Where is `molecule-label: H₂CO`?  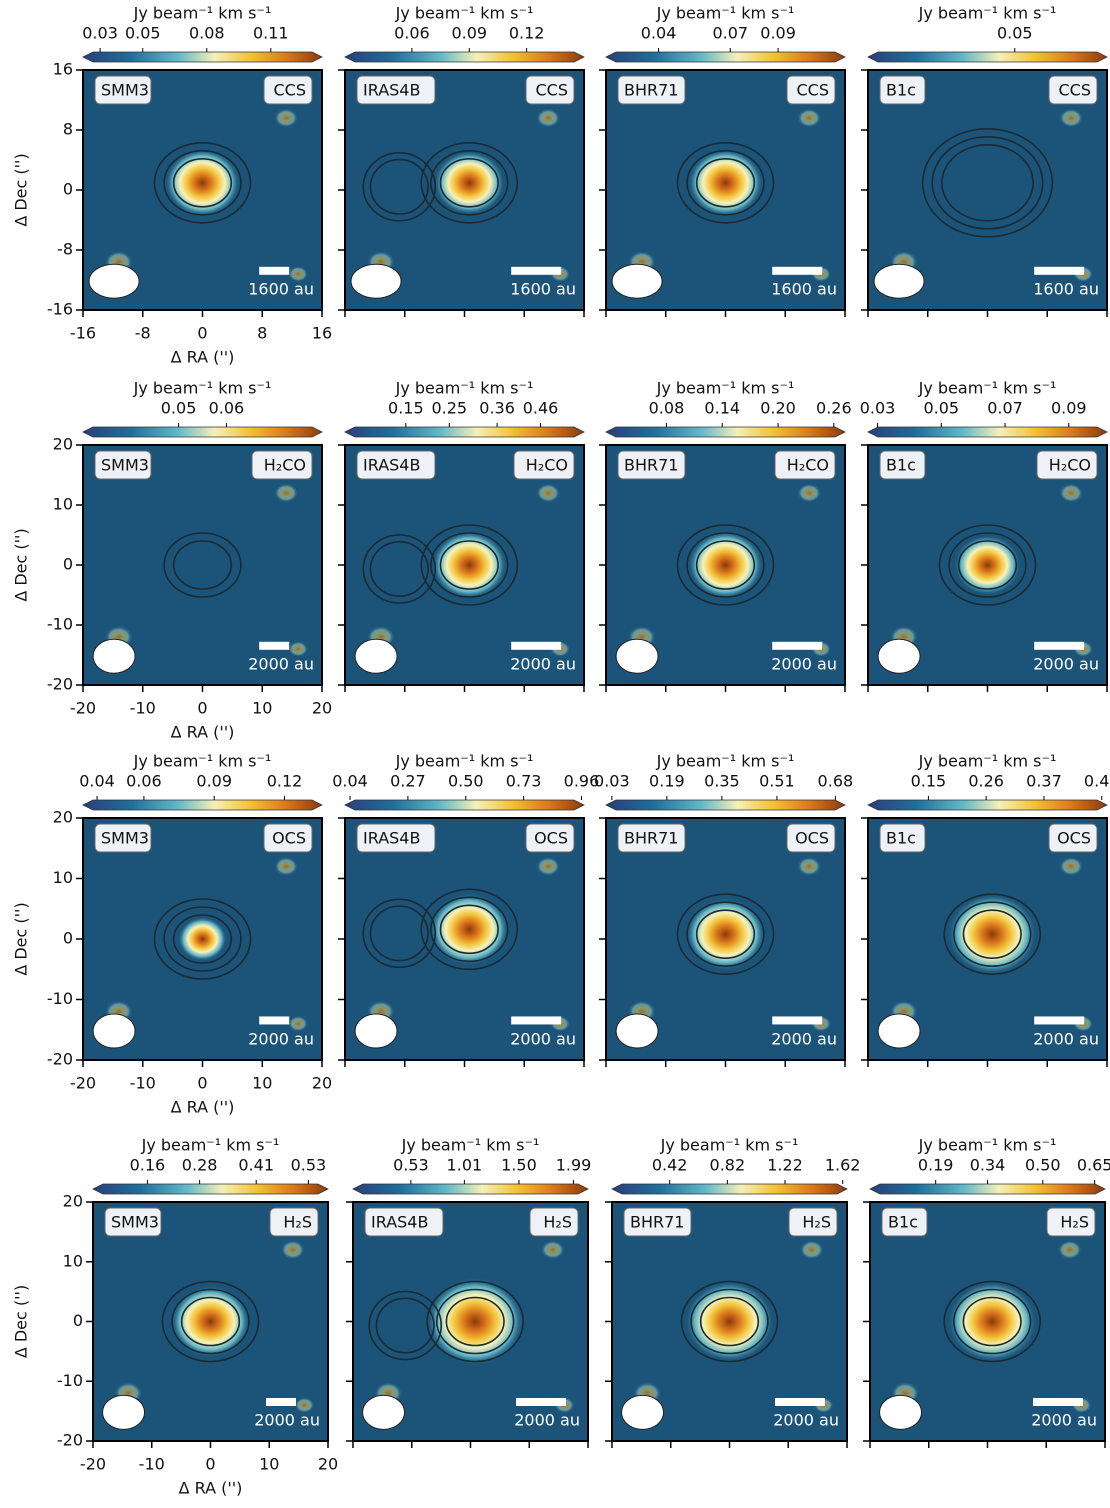
molecule-label: H₂CO is located at coordinates (285, 465).